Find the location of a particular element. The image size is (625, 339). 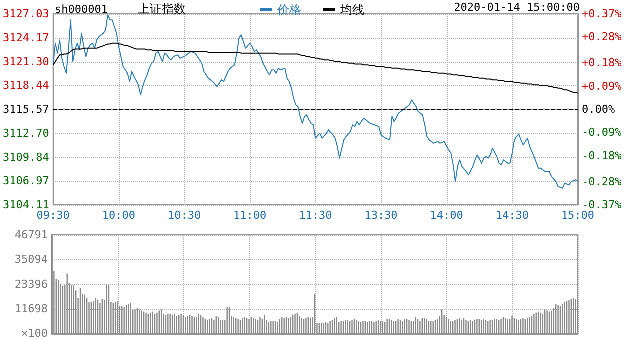

y2-tick-label: -0.28% is located at coordinates (602, 181).